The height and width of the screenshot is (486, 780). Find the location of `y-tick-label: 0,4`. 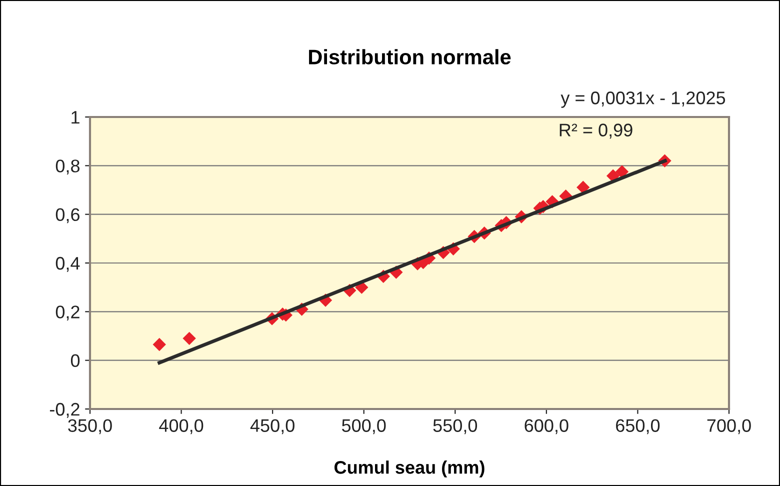

y-tick-label: 0,4 is located at coordinates (68, 264).